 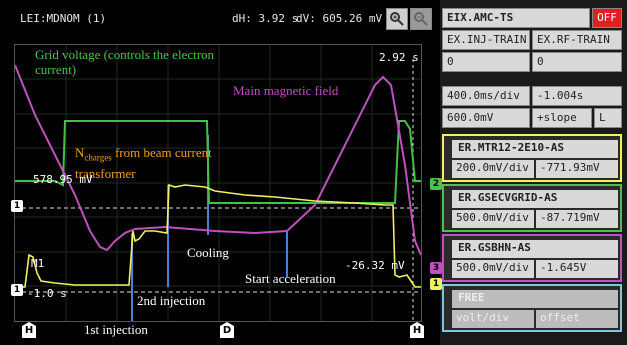 I want to click on channel-3-box: ER.GSBHN-AS 500.0mV/div -1.645V, so click(x=532, y=258).